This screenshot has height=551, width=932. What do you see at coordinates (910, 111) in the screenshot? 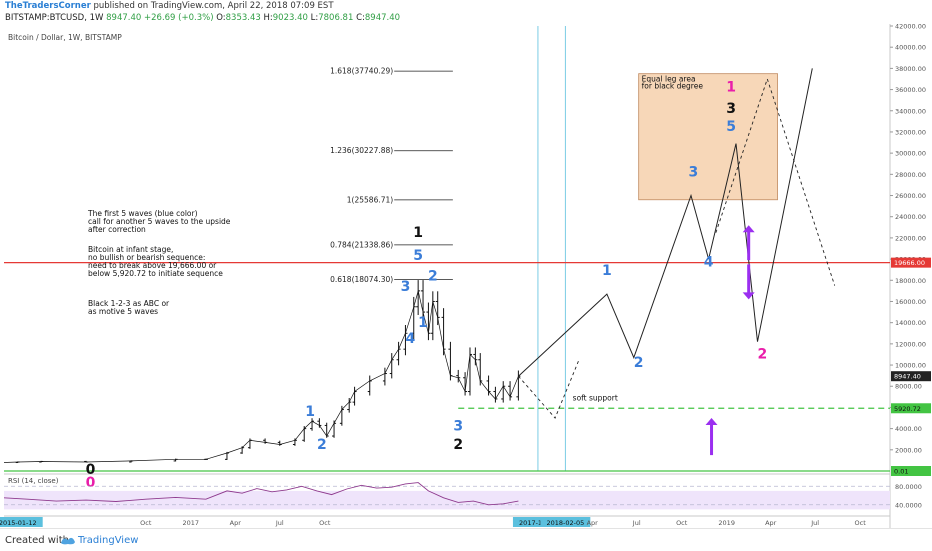
I see `y-tick-label: 34000.00` at bounding box center [910, 111].